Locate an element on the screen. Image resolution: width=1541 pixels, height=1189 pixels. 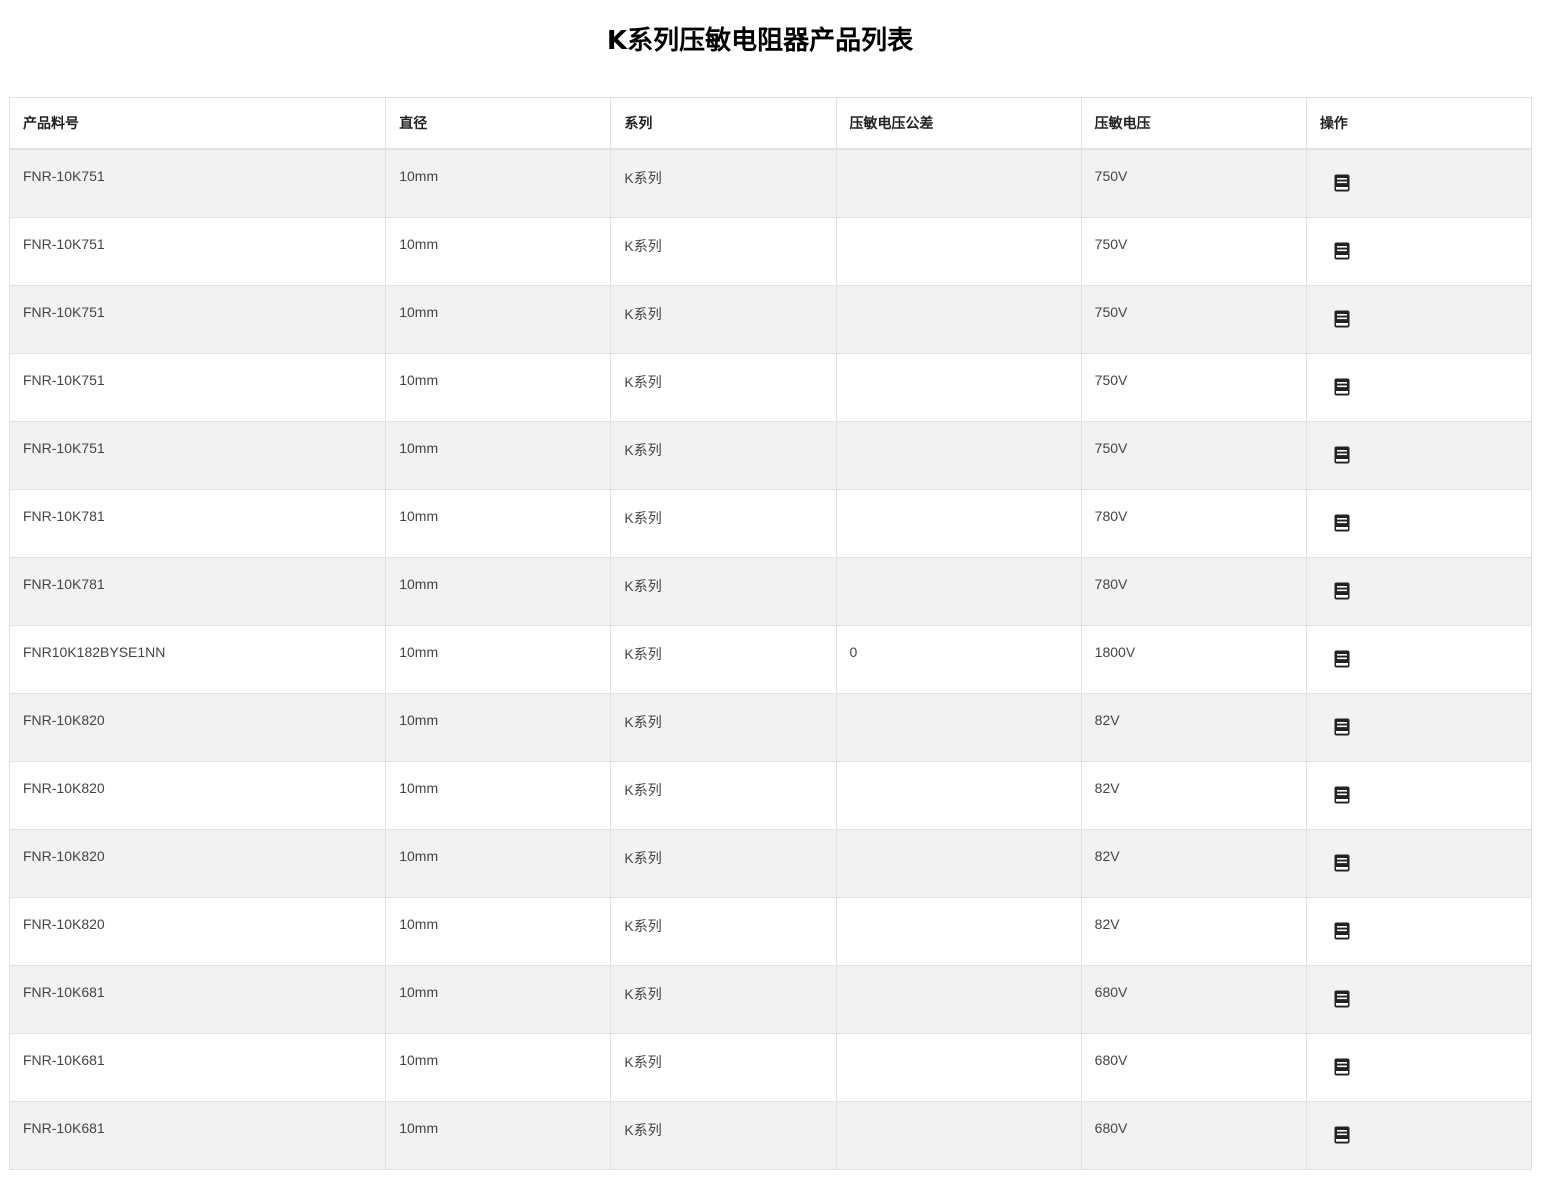
table-header-row: 产品料号 直径 系列 压敏电压公差 压敏电压 操作 is located at coordinates (770, 123).